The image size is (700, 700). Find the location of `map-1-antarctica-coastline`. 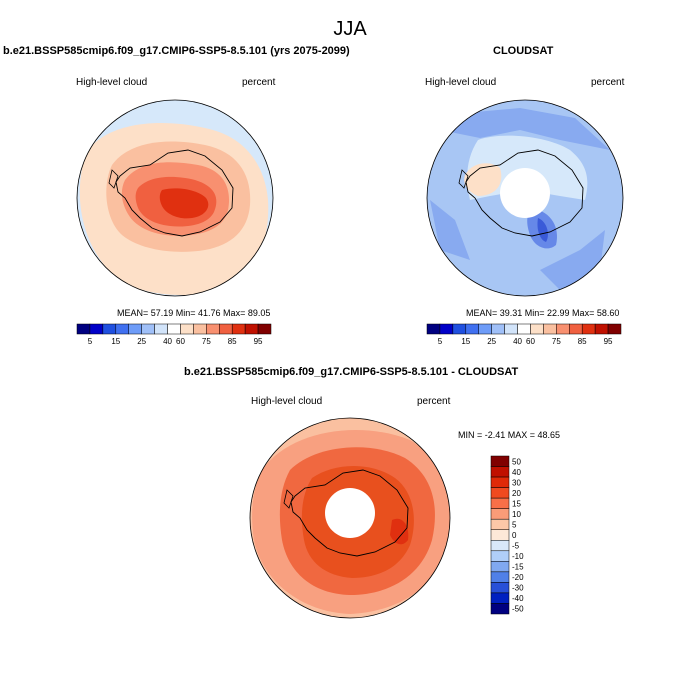

map-1-antarctica-coastline is located at coordinates (174, 193).